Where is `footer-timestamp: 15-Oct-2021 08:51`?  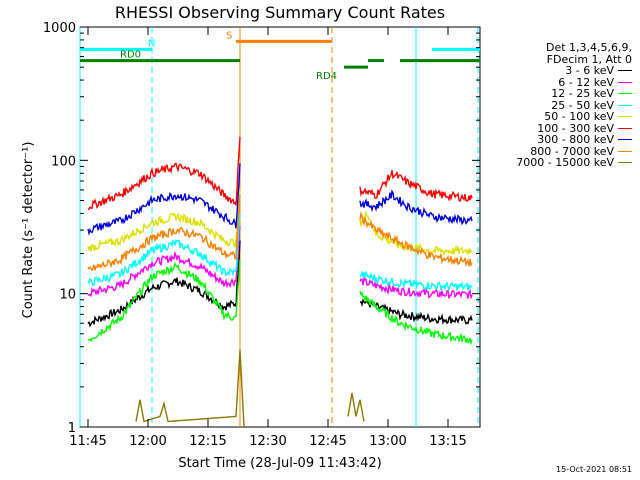 footer-timestamp: 15-Oct-2021 08:51 is located at coordinates (594, 469).